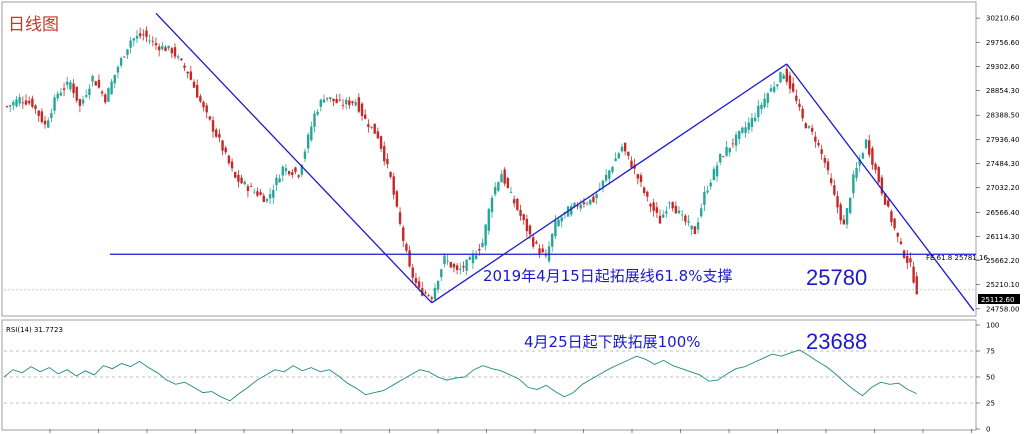  Describe the element at coordinates (490, 272) in the screenshot. I see `fe-level` at that location.